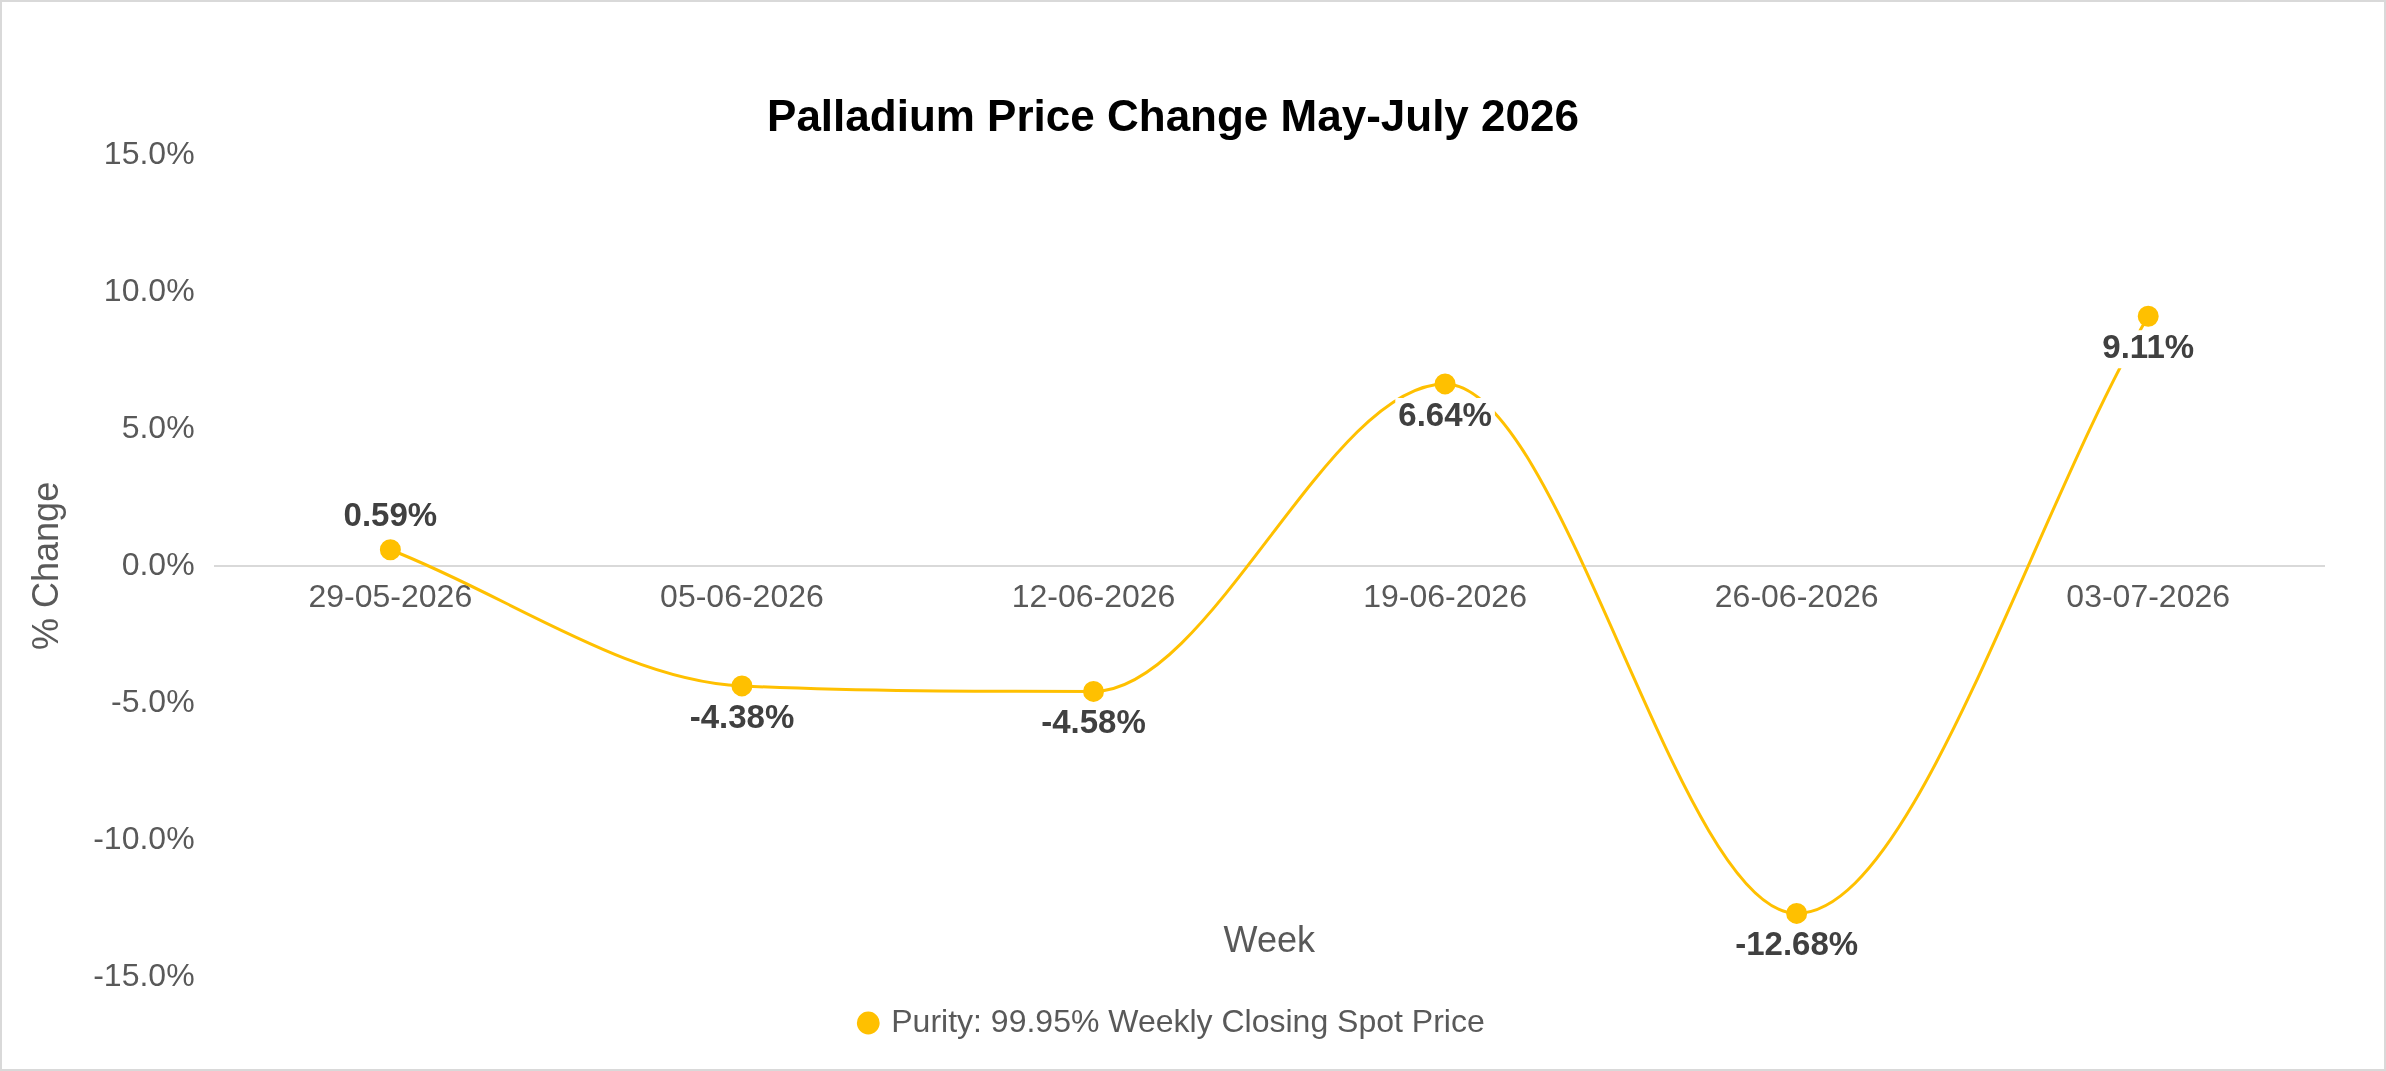  I want to click on data-label: 0.59%, so click(390, 515).